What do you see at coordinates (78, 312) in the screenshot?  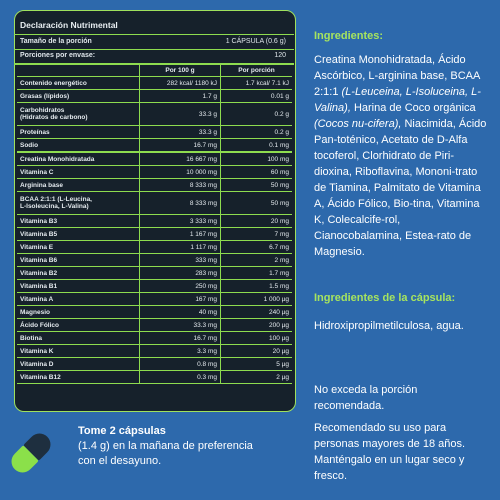 I see `row-name: Magnesio` at bounding box center [78, 312].